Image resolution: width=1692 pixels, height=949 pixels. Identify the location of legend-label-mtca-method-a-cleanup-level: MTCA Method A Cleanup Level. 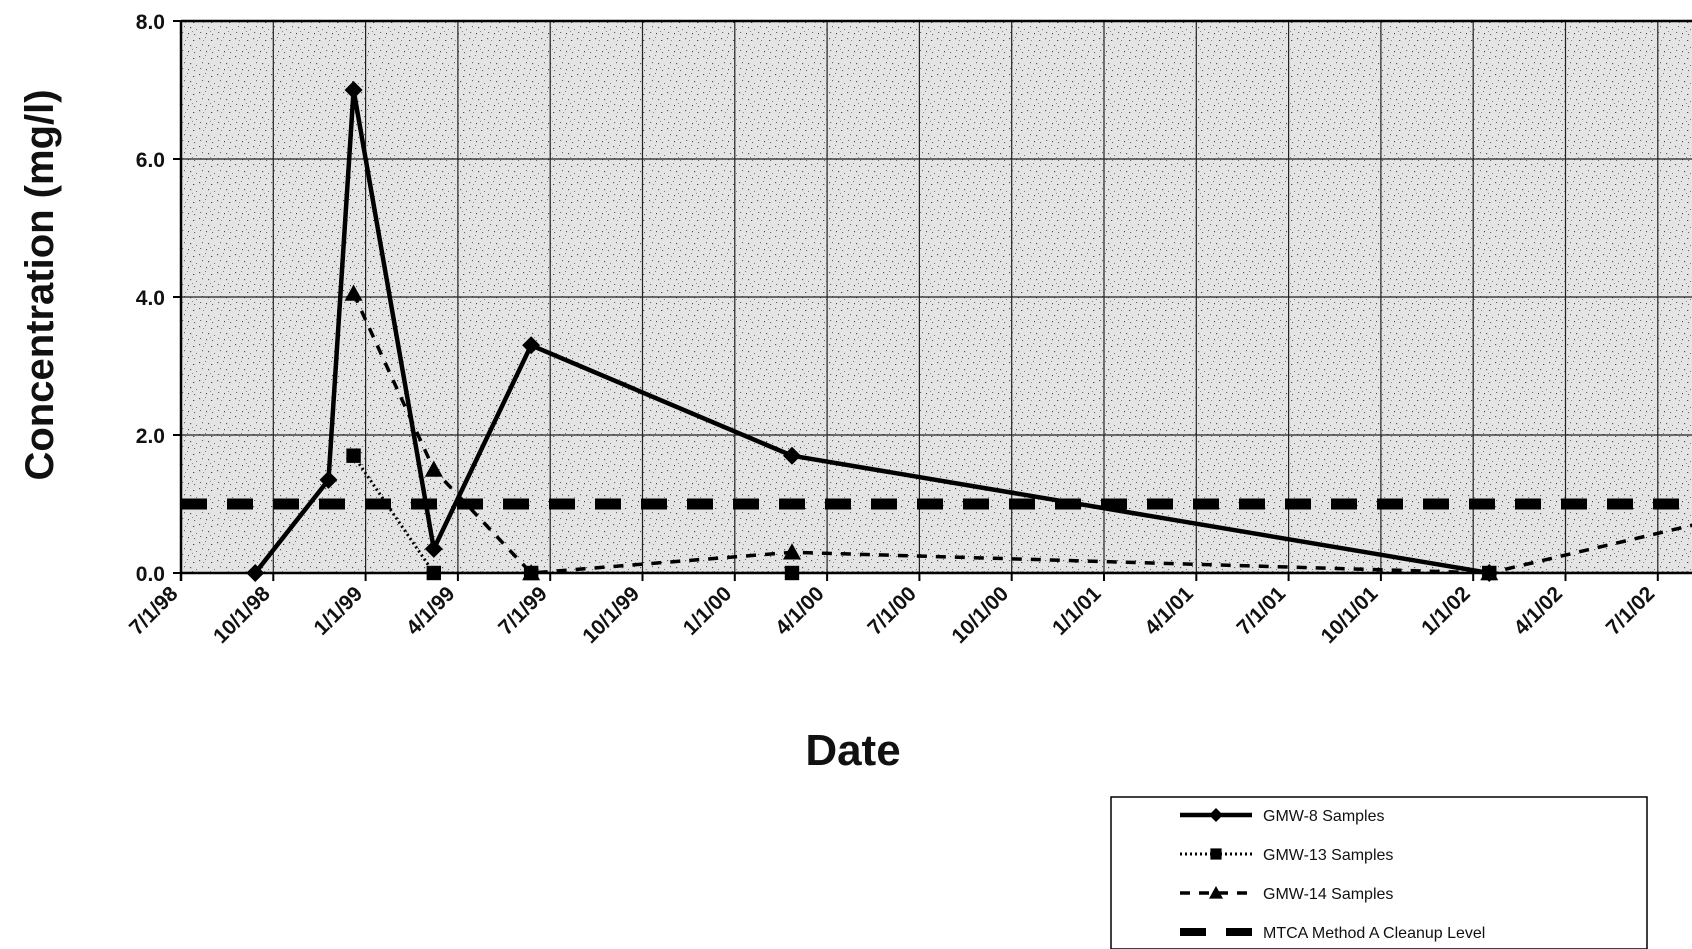
(1374, 933).